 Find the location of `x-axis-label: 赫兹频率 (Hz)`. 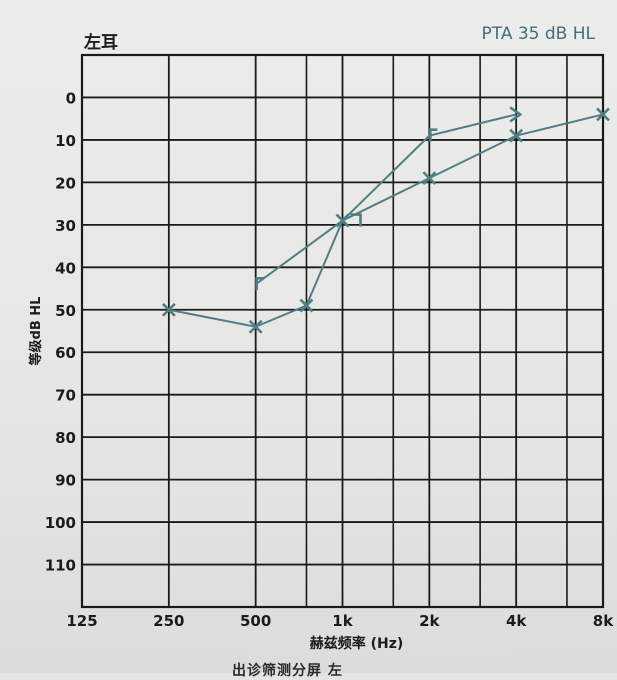

x-axis-label: 赫兹频率 (Hz) is located at coordinates (357, 643).